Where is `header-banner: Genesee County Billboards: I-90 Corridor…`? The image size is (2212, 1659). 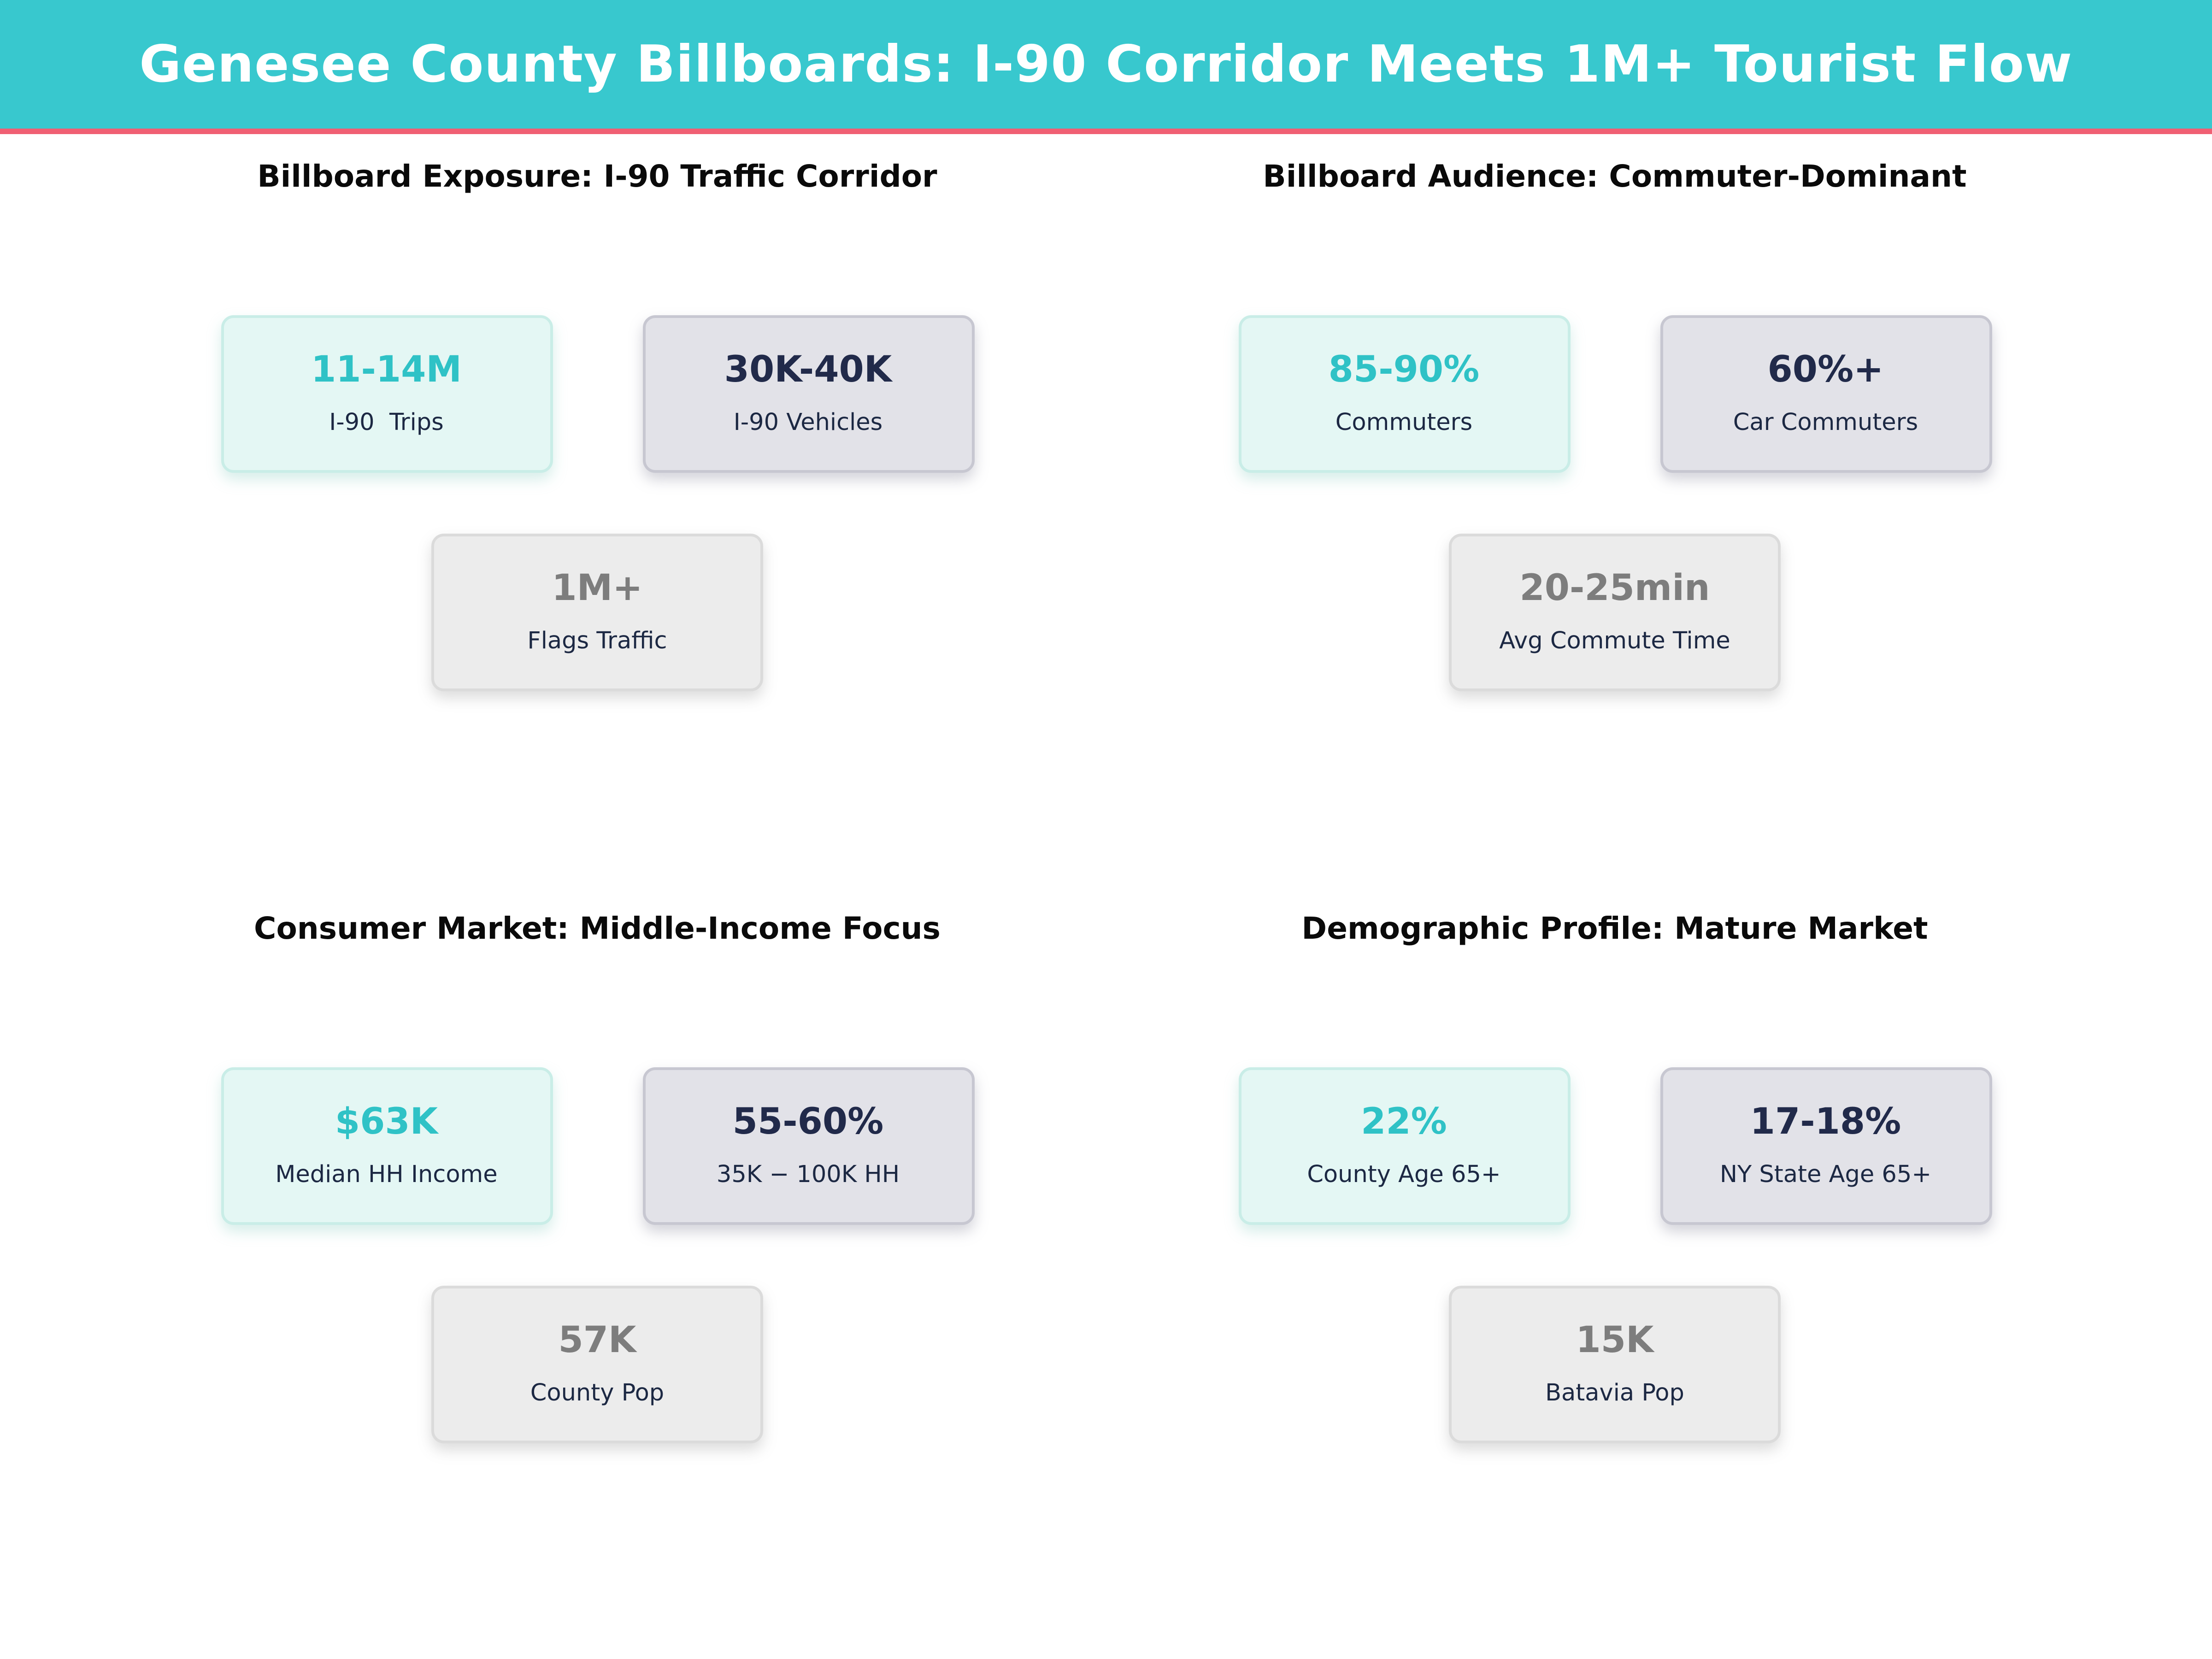 header-banner: Genesee County Billboards: I-90 Corridor… is located at coordinates (1106, 67).